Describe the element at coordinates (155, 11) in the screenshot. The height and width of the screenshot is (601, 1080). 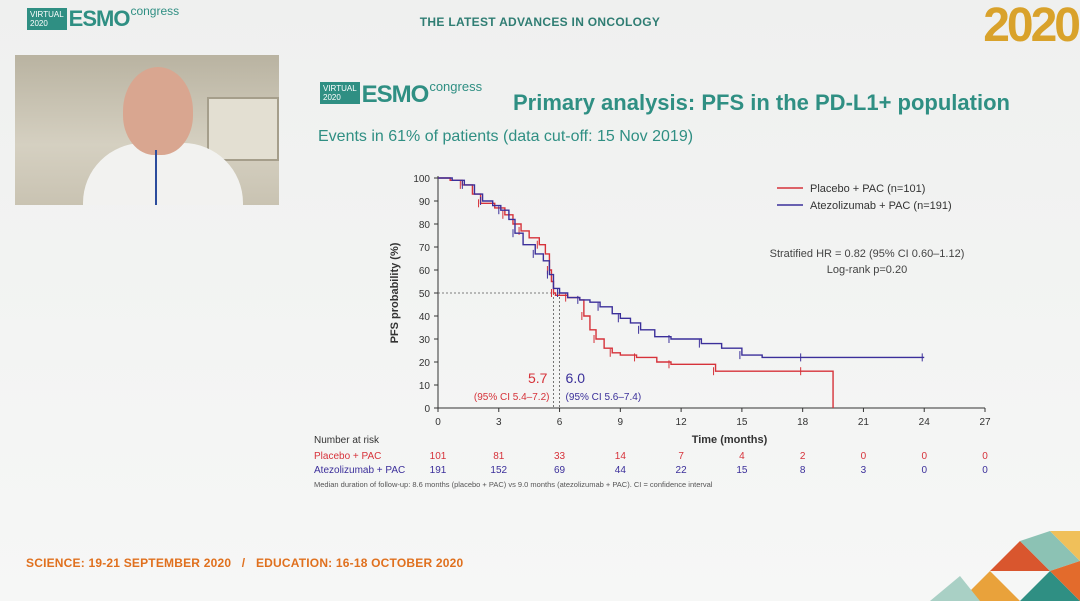
I see `logo-congress-text: congress` at that location.